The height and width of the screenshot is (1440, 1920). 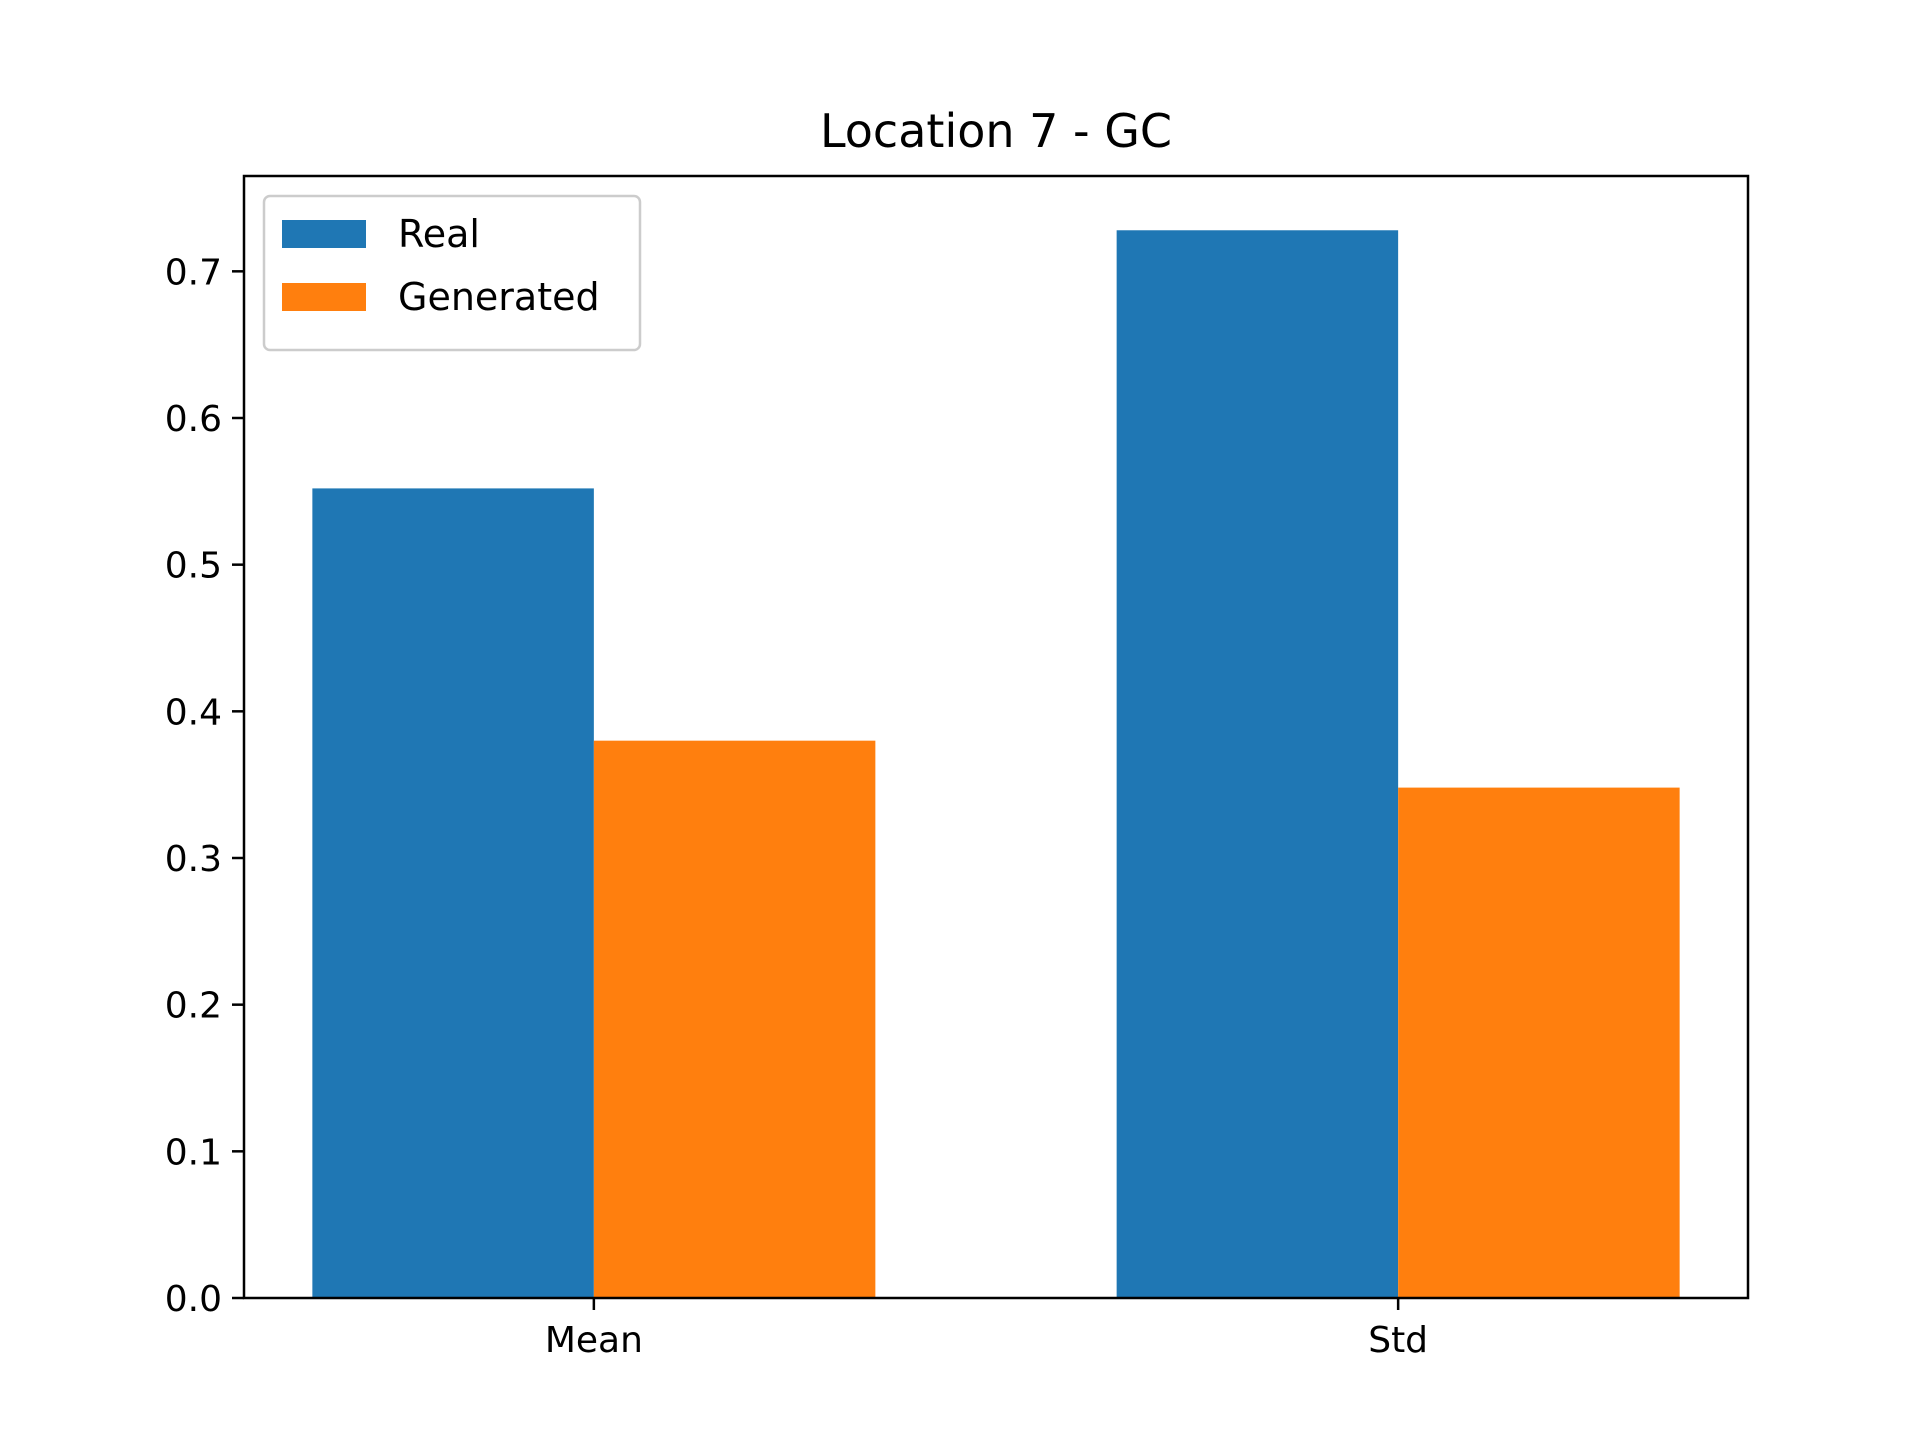 What do you see at coordinates (986, 1329) in the screenshot?
I see `x-axis: Mean Std` at bounding box center [986, 1329].